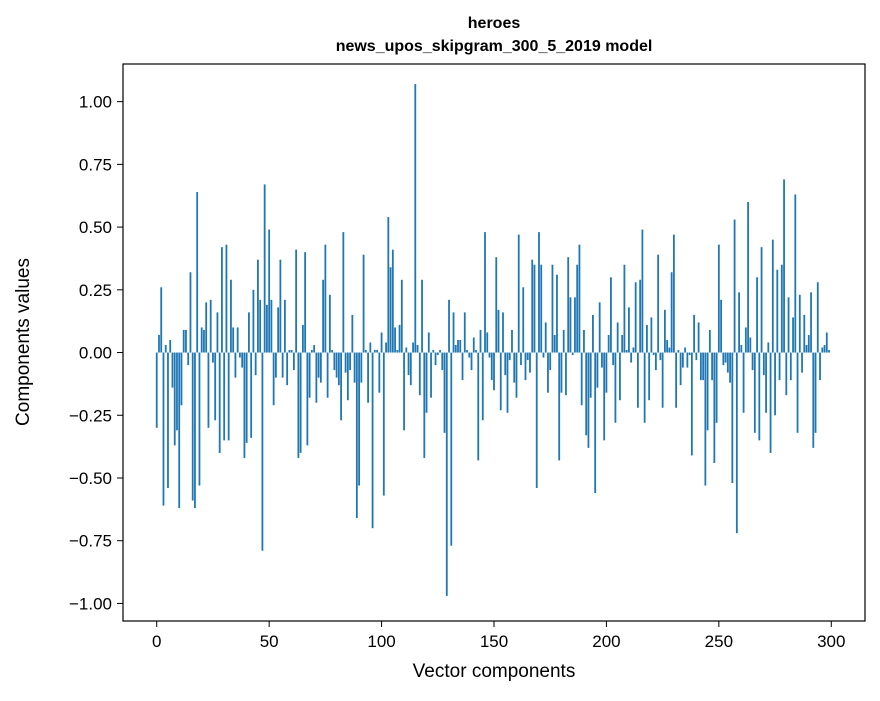  I want to click on y-tick-label: 0.75, so click(95, 164).